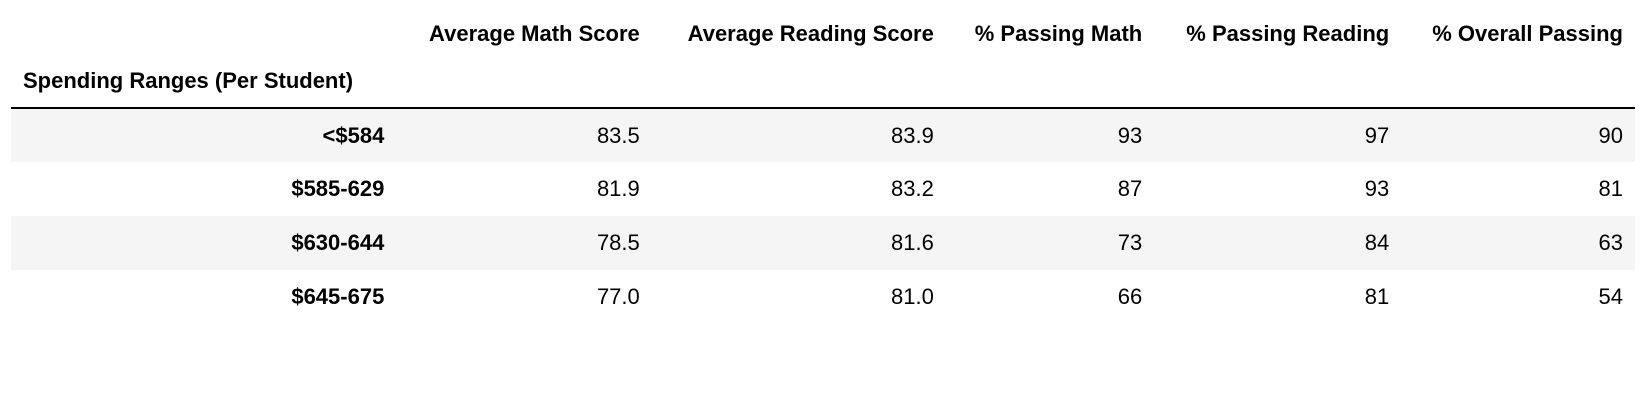 The height and width of the screenshot is (400, 1646). I want to click on column-header: % Overall Passing, so click(1527, 33).